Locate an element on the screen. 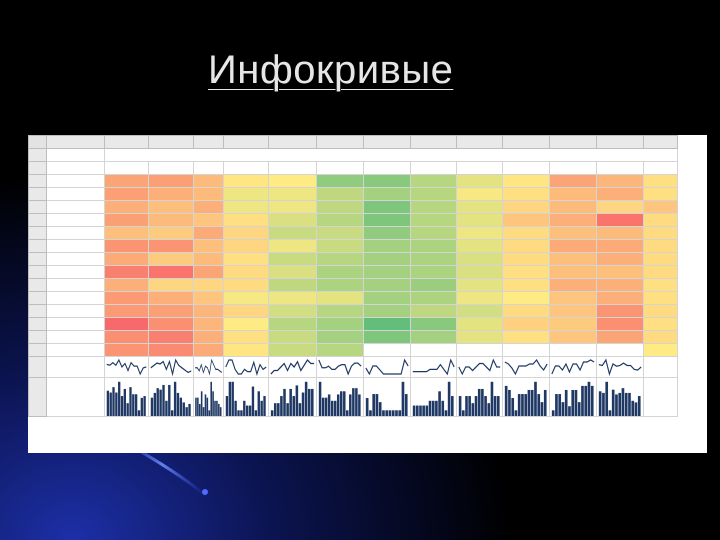 Image resolution: width=720 pixels, height=540 pixels. select-all-corner is located at coordinates (37, 142).